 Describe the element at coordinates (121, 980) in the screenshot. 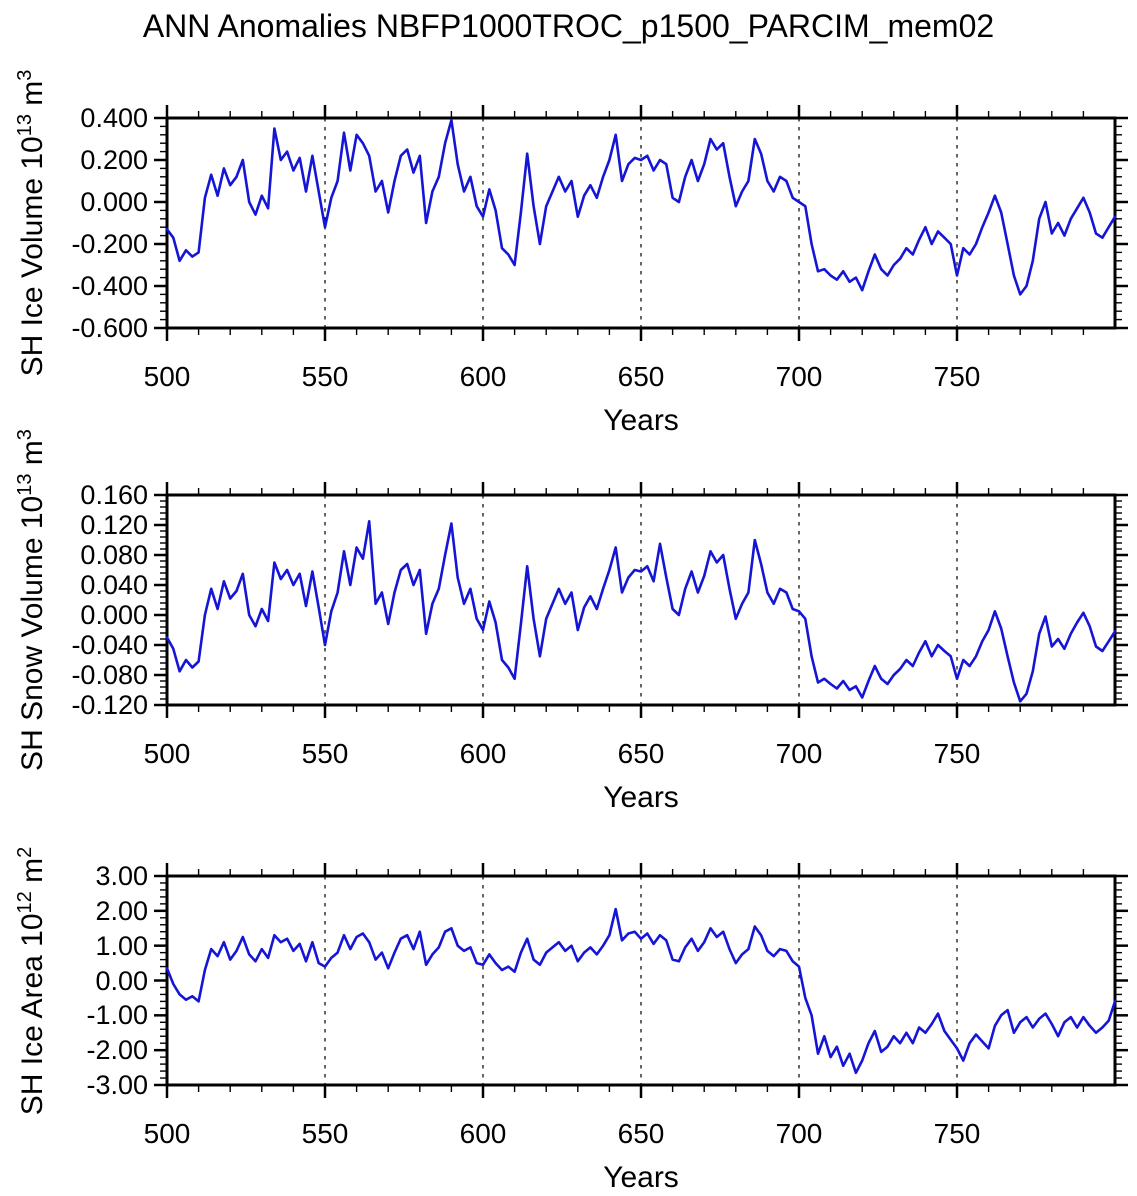

I see `y-tick-label: 0.00` at that location.